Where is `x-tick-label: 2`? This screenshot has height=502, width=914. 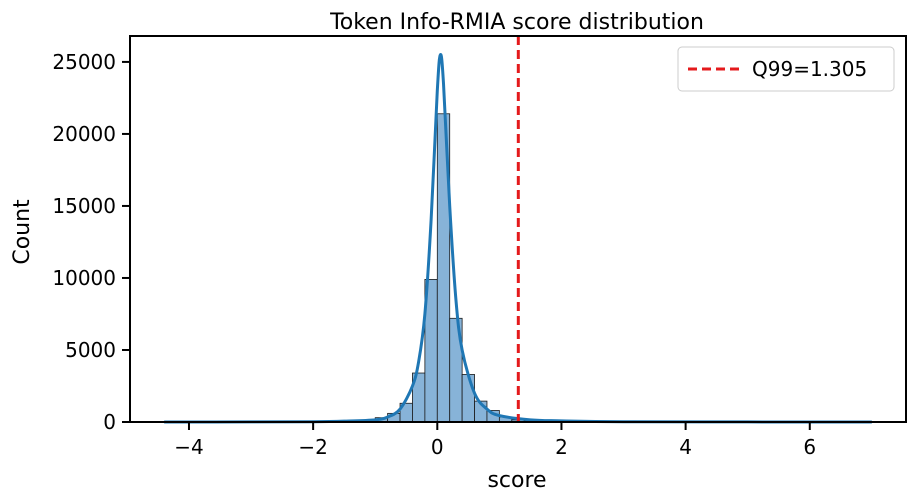
x-tick-label: 2 is located at coordinates (561, 447).